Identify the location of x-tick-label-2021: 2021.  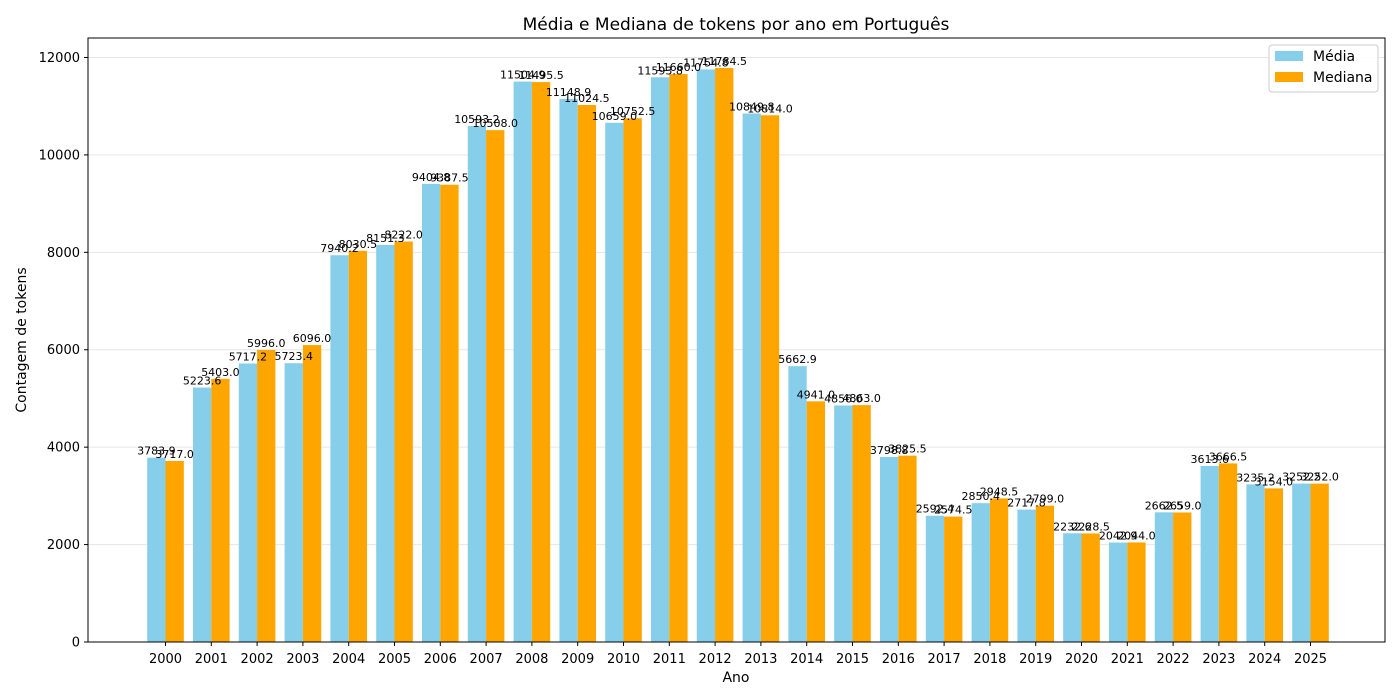
(1127, 659).